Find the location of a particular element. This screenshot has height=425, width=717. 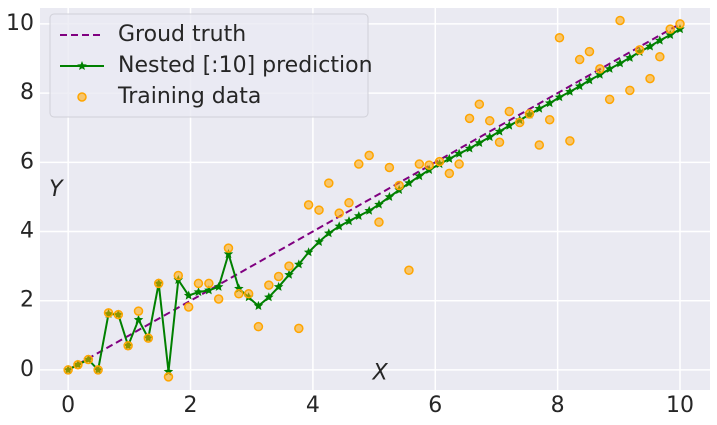

x-tick-label: 6 is located at coordinates (435, 405).